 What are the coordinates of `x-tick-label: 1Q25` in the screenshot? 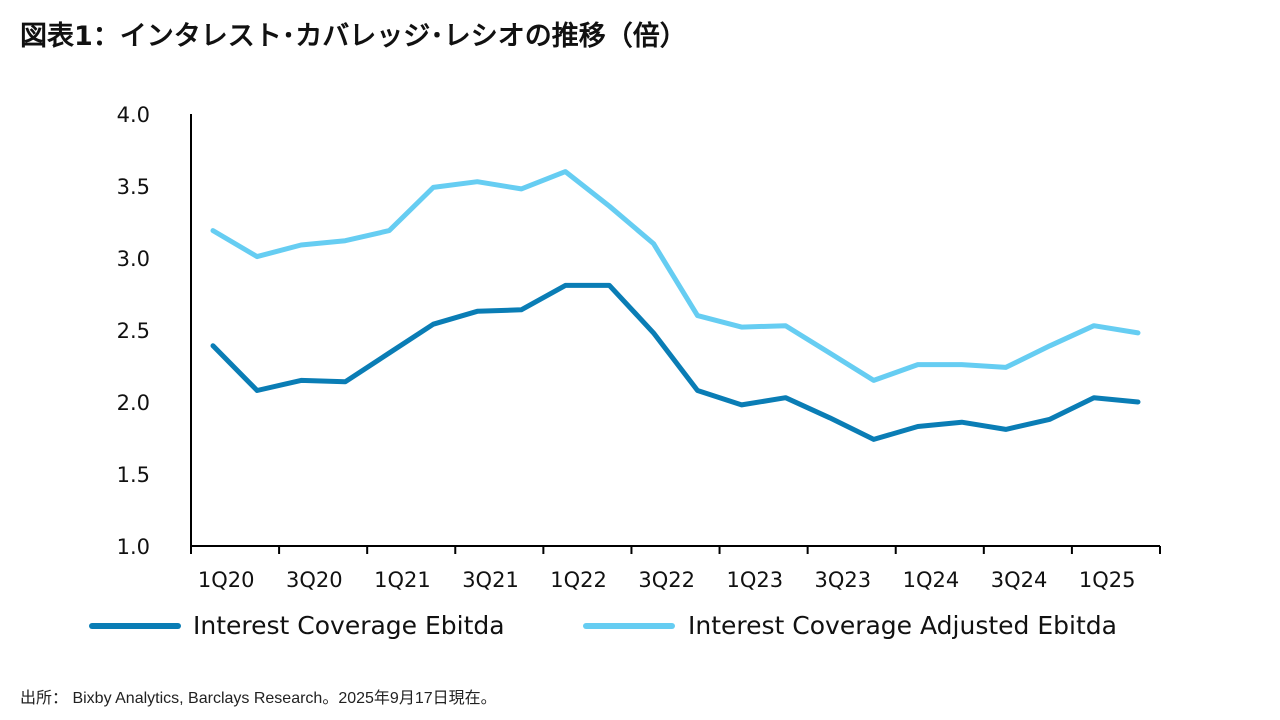 It's located at (1107, 580).